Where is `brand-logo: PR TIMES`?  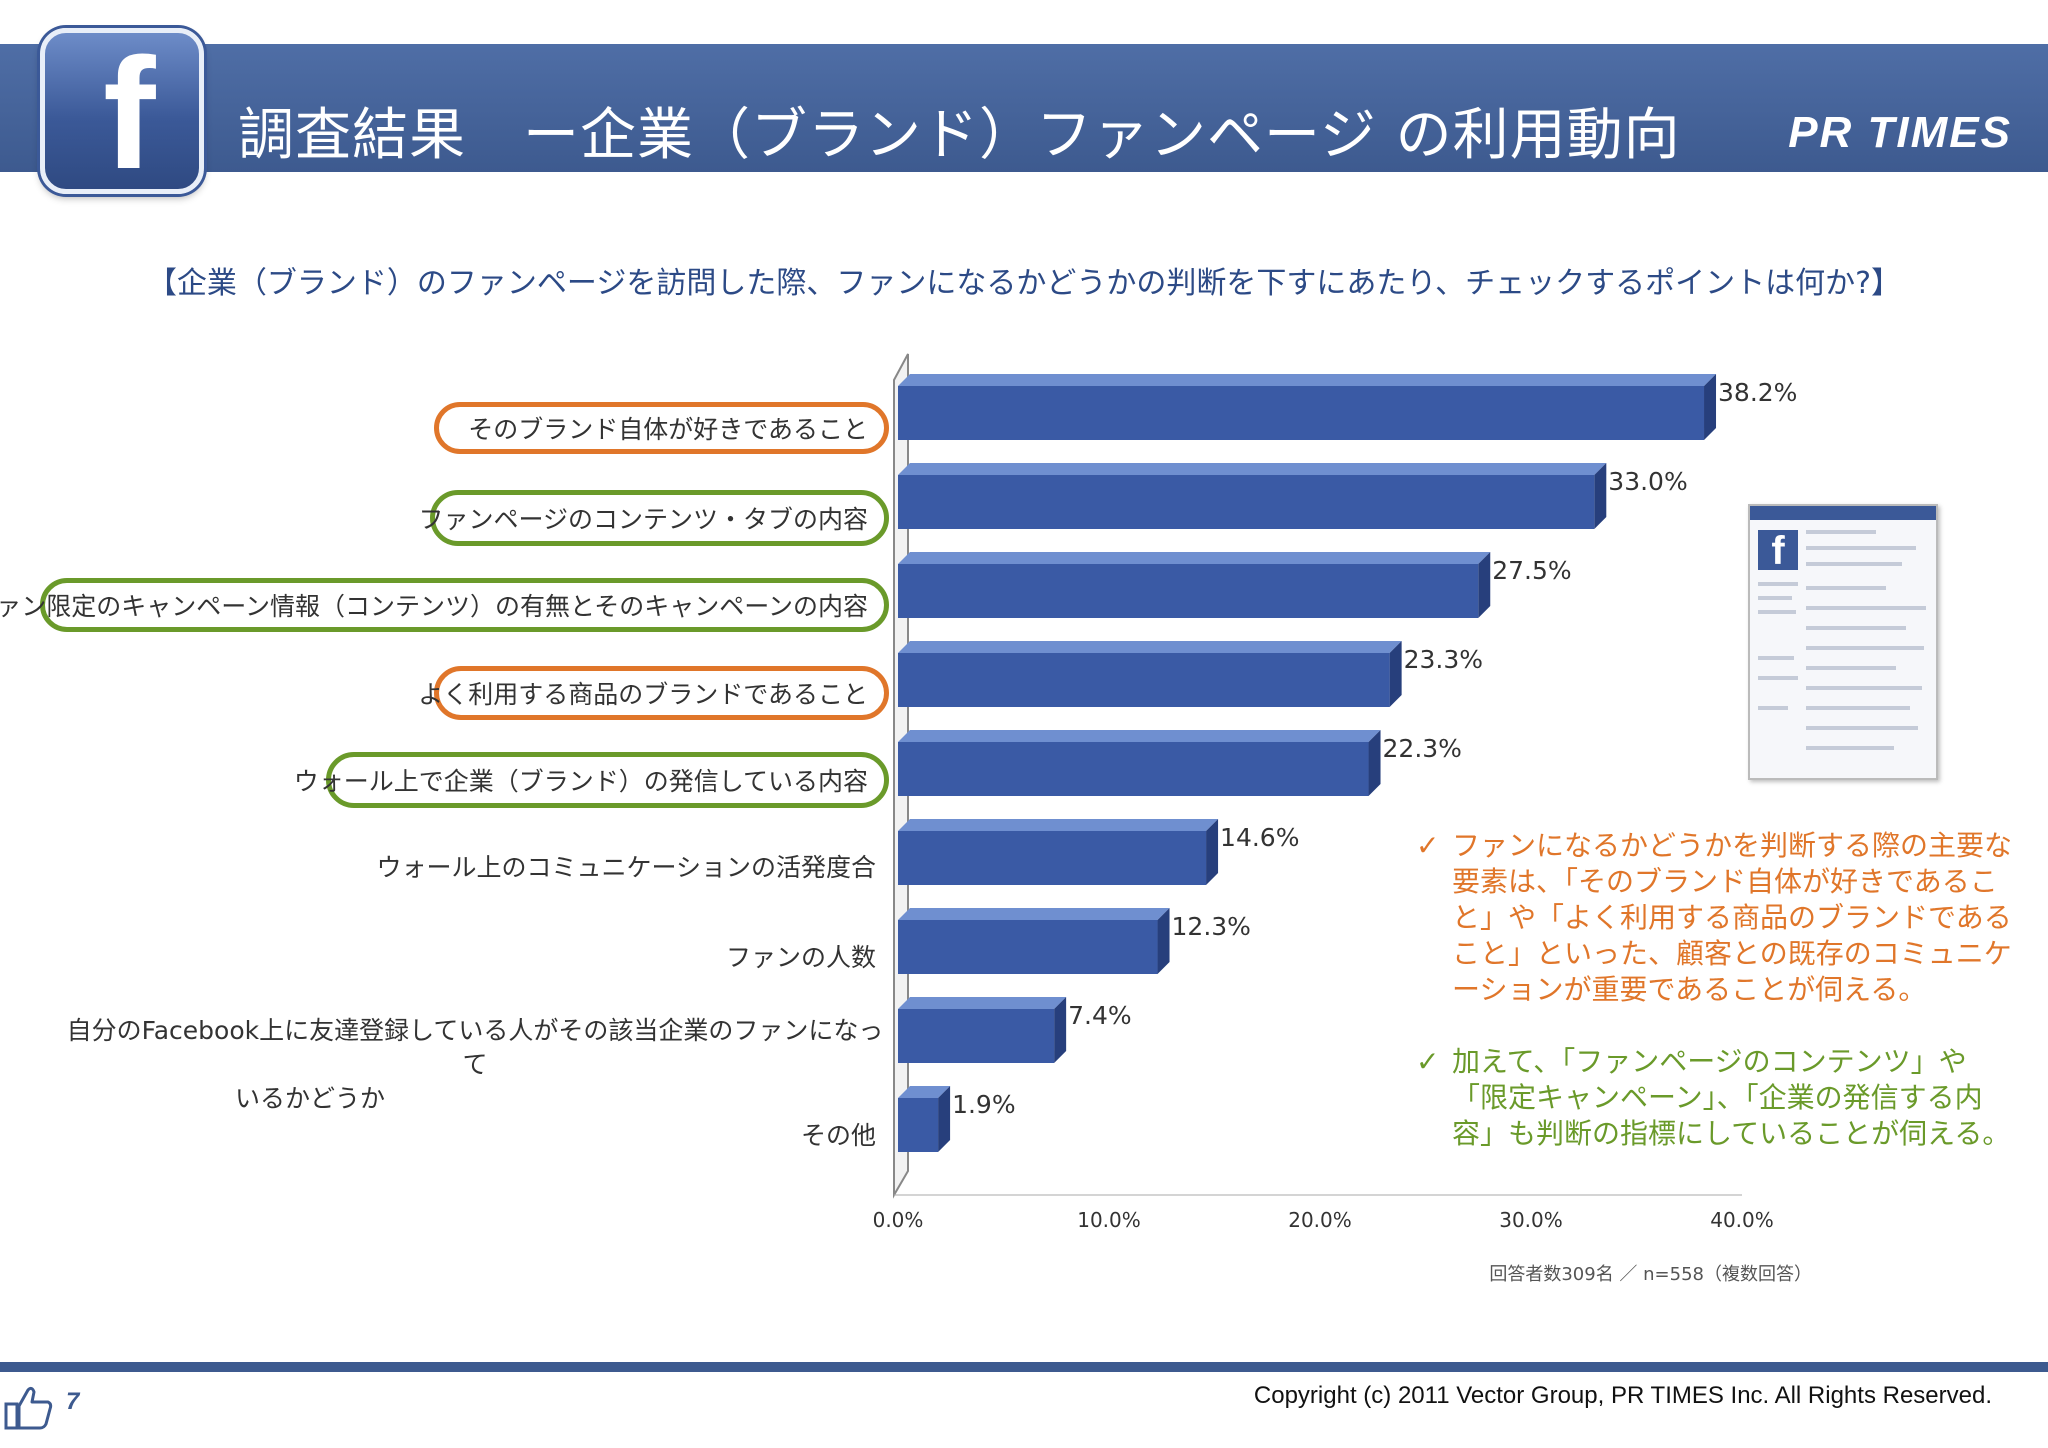
brand-logo: PR TIMES is located at coordinates (1900, 132).